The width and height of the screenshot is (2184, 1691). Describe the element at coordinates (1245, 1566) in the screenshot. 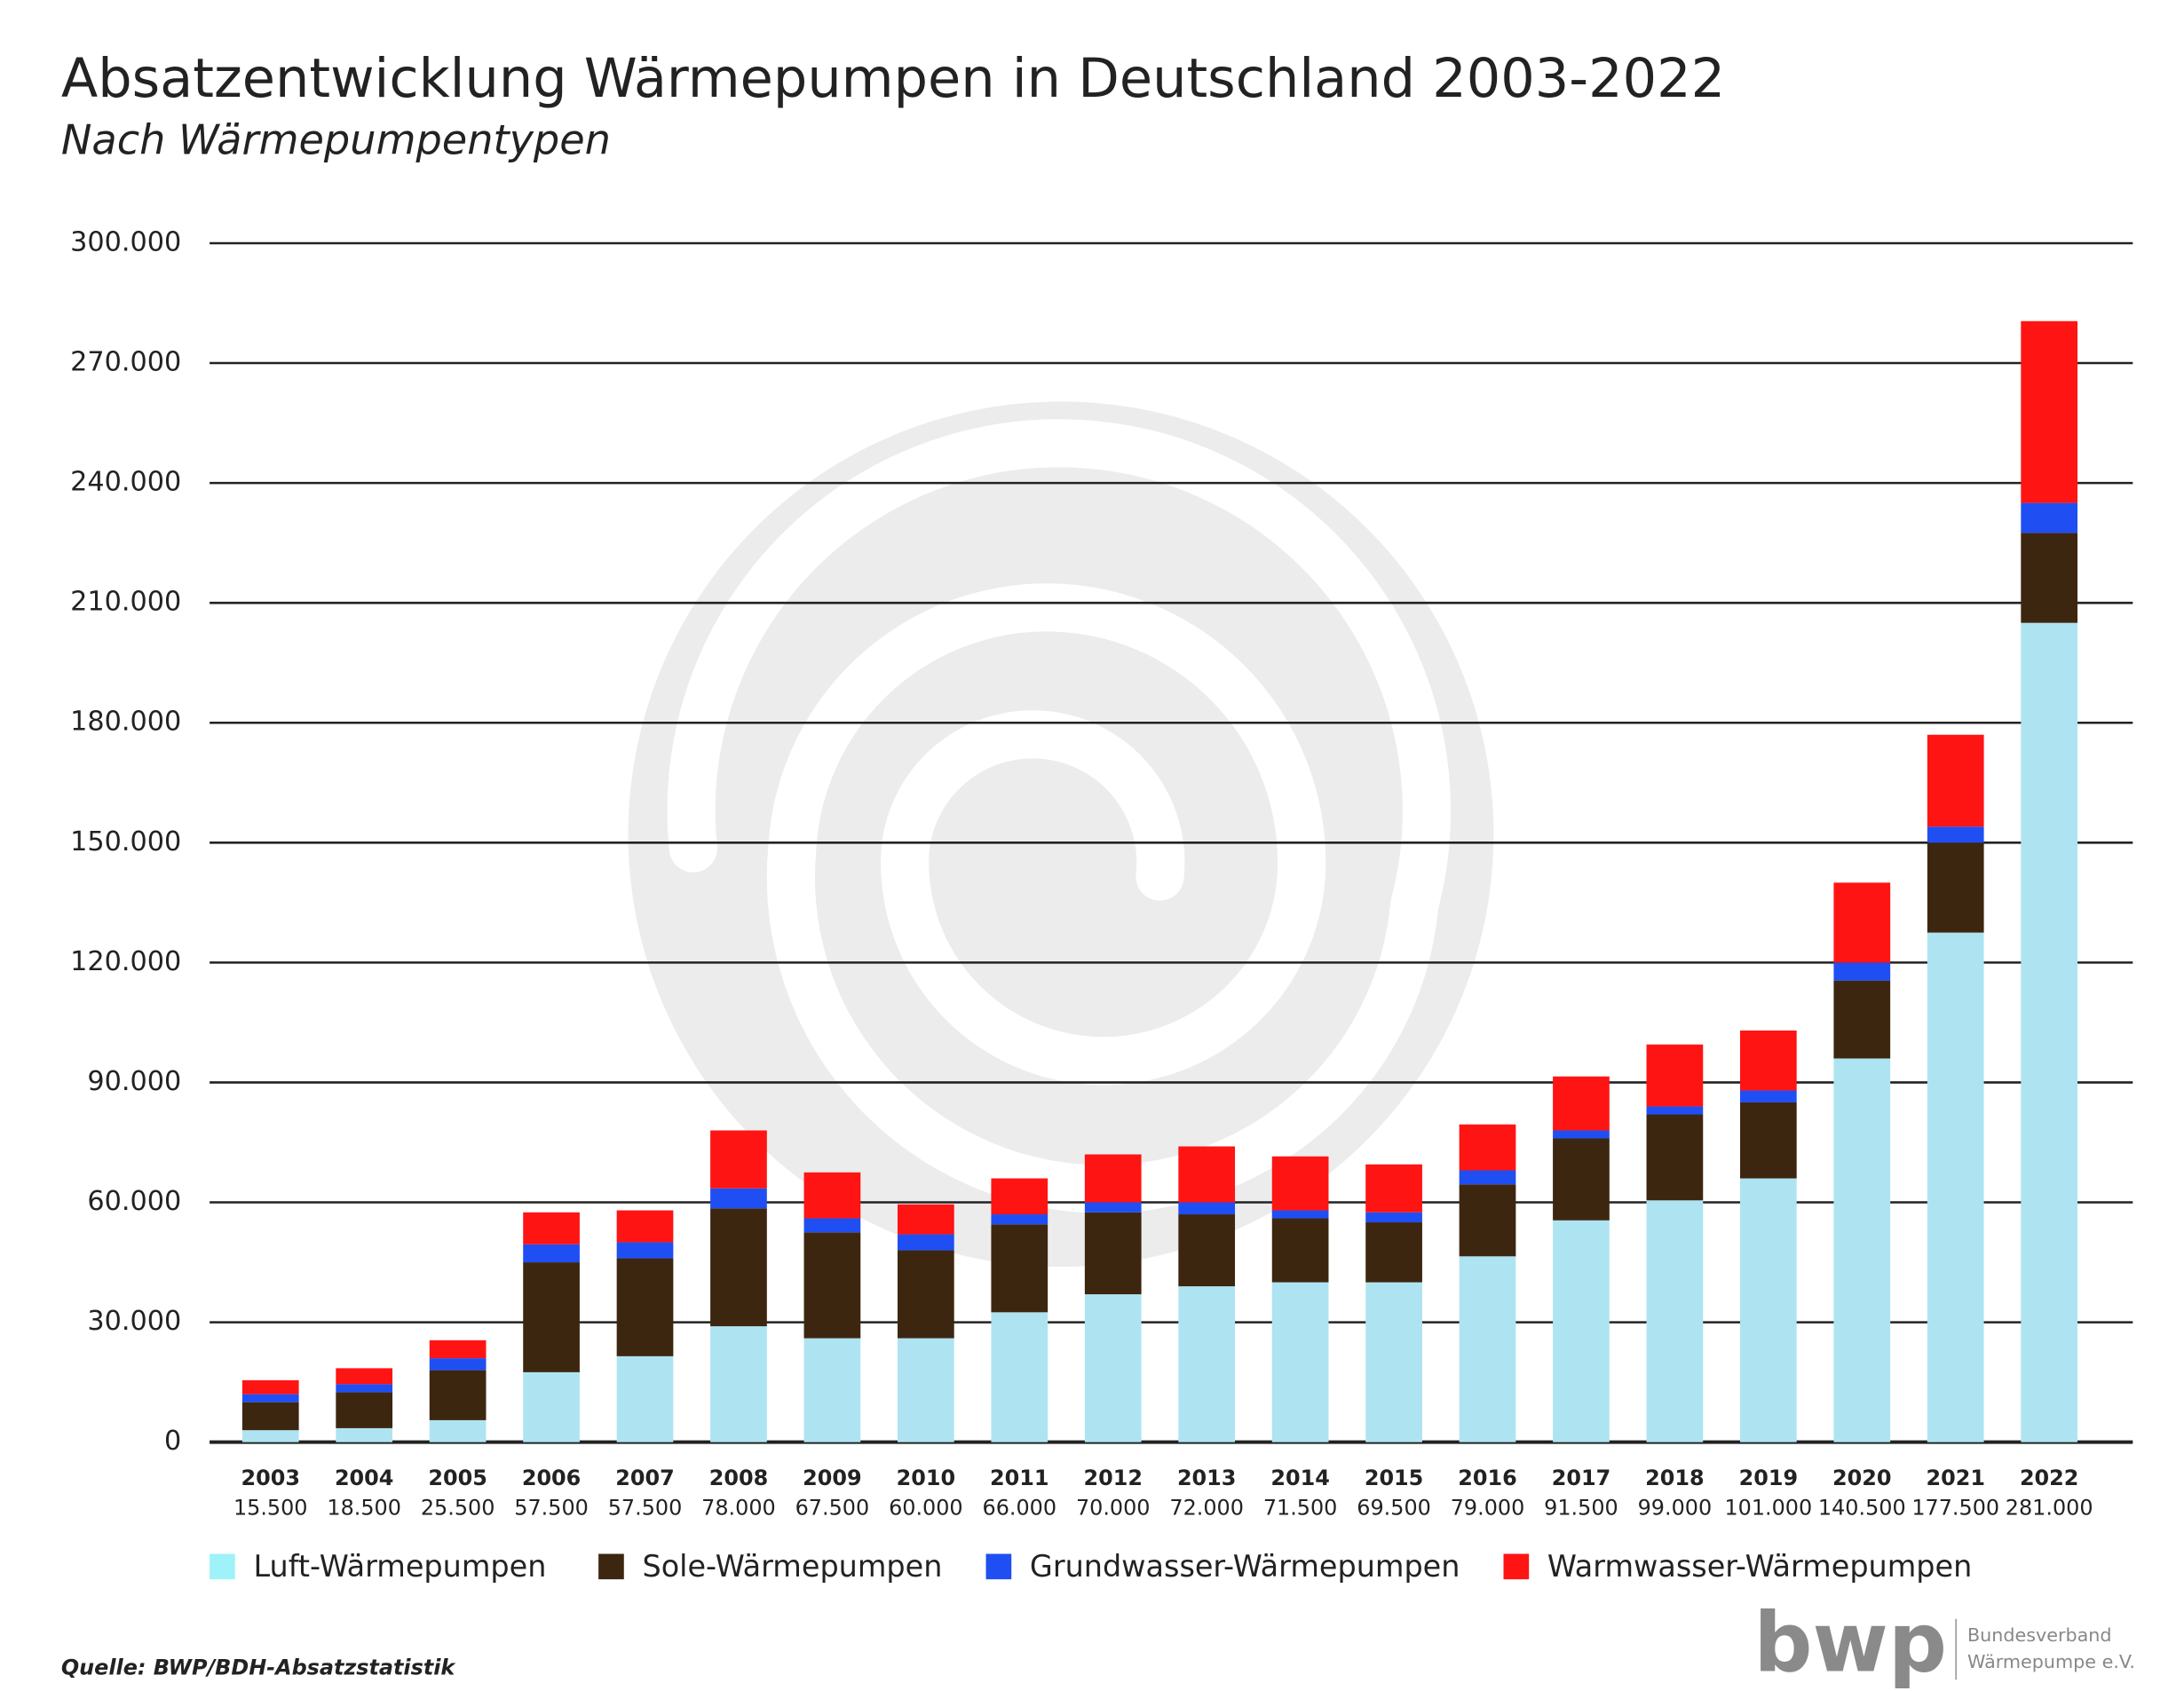

I see `legend-label: Grundwasser-Wärmepumpen` at that location.